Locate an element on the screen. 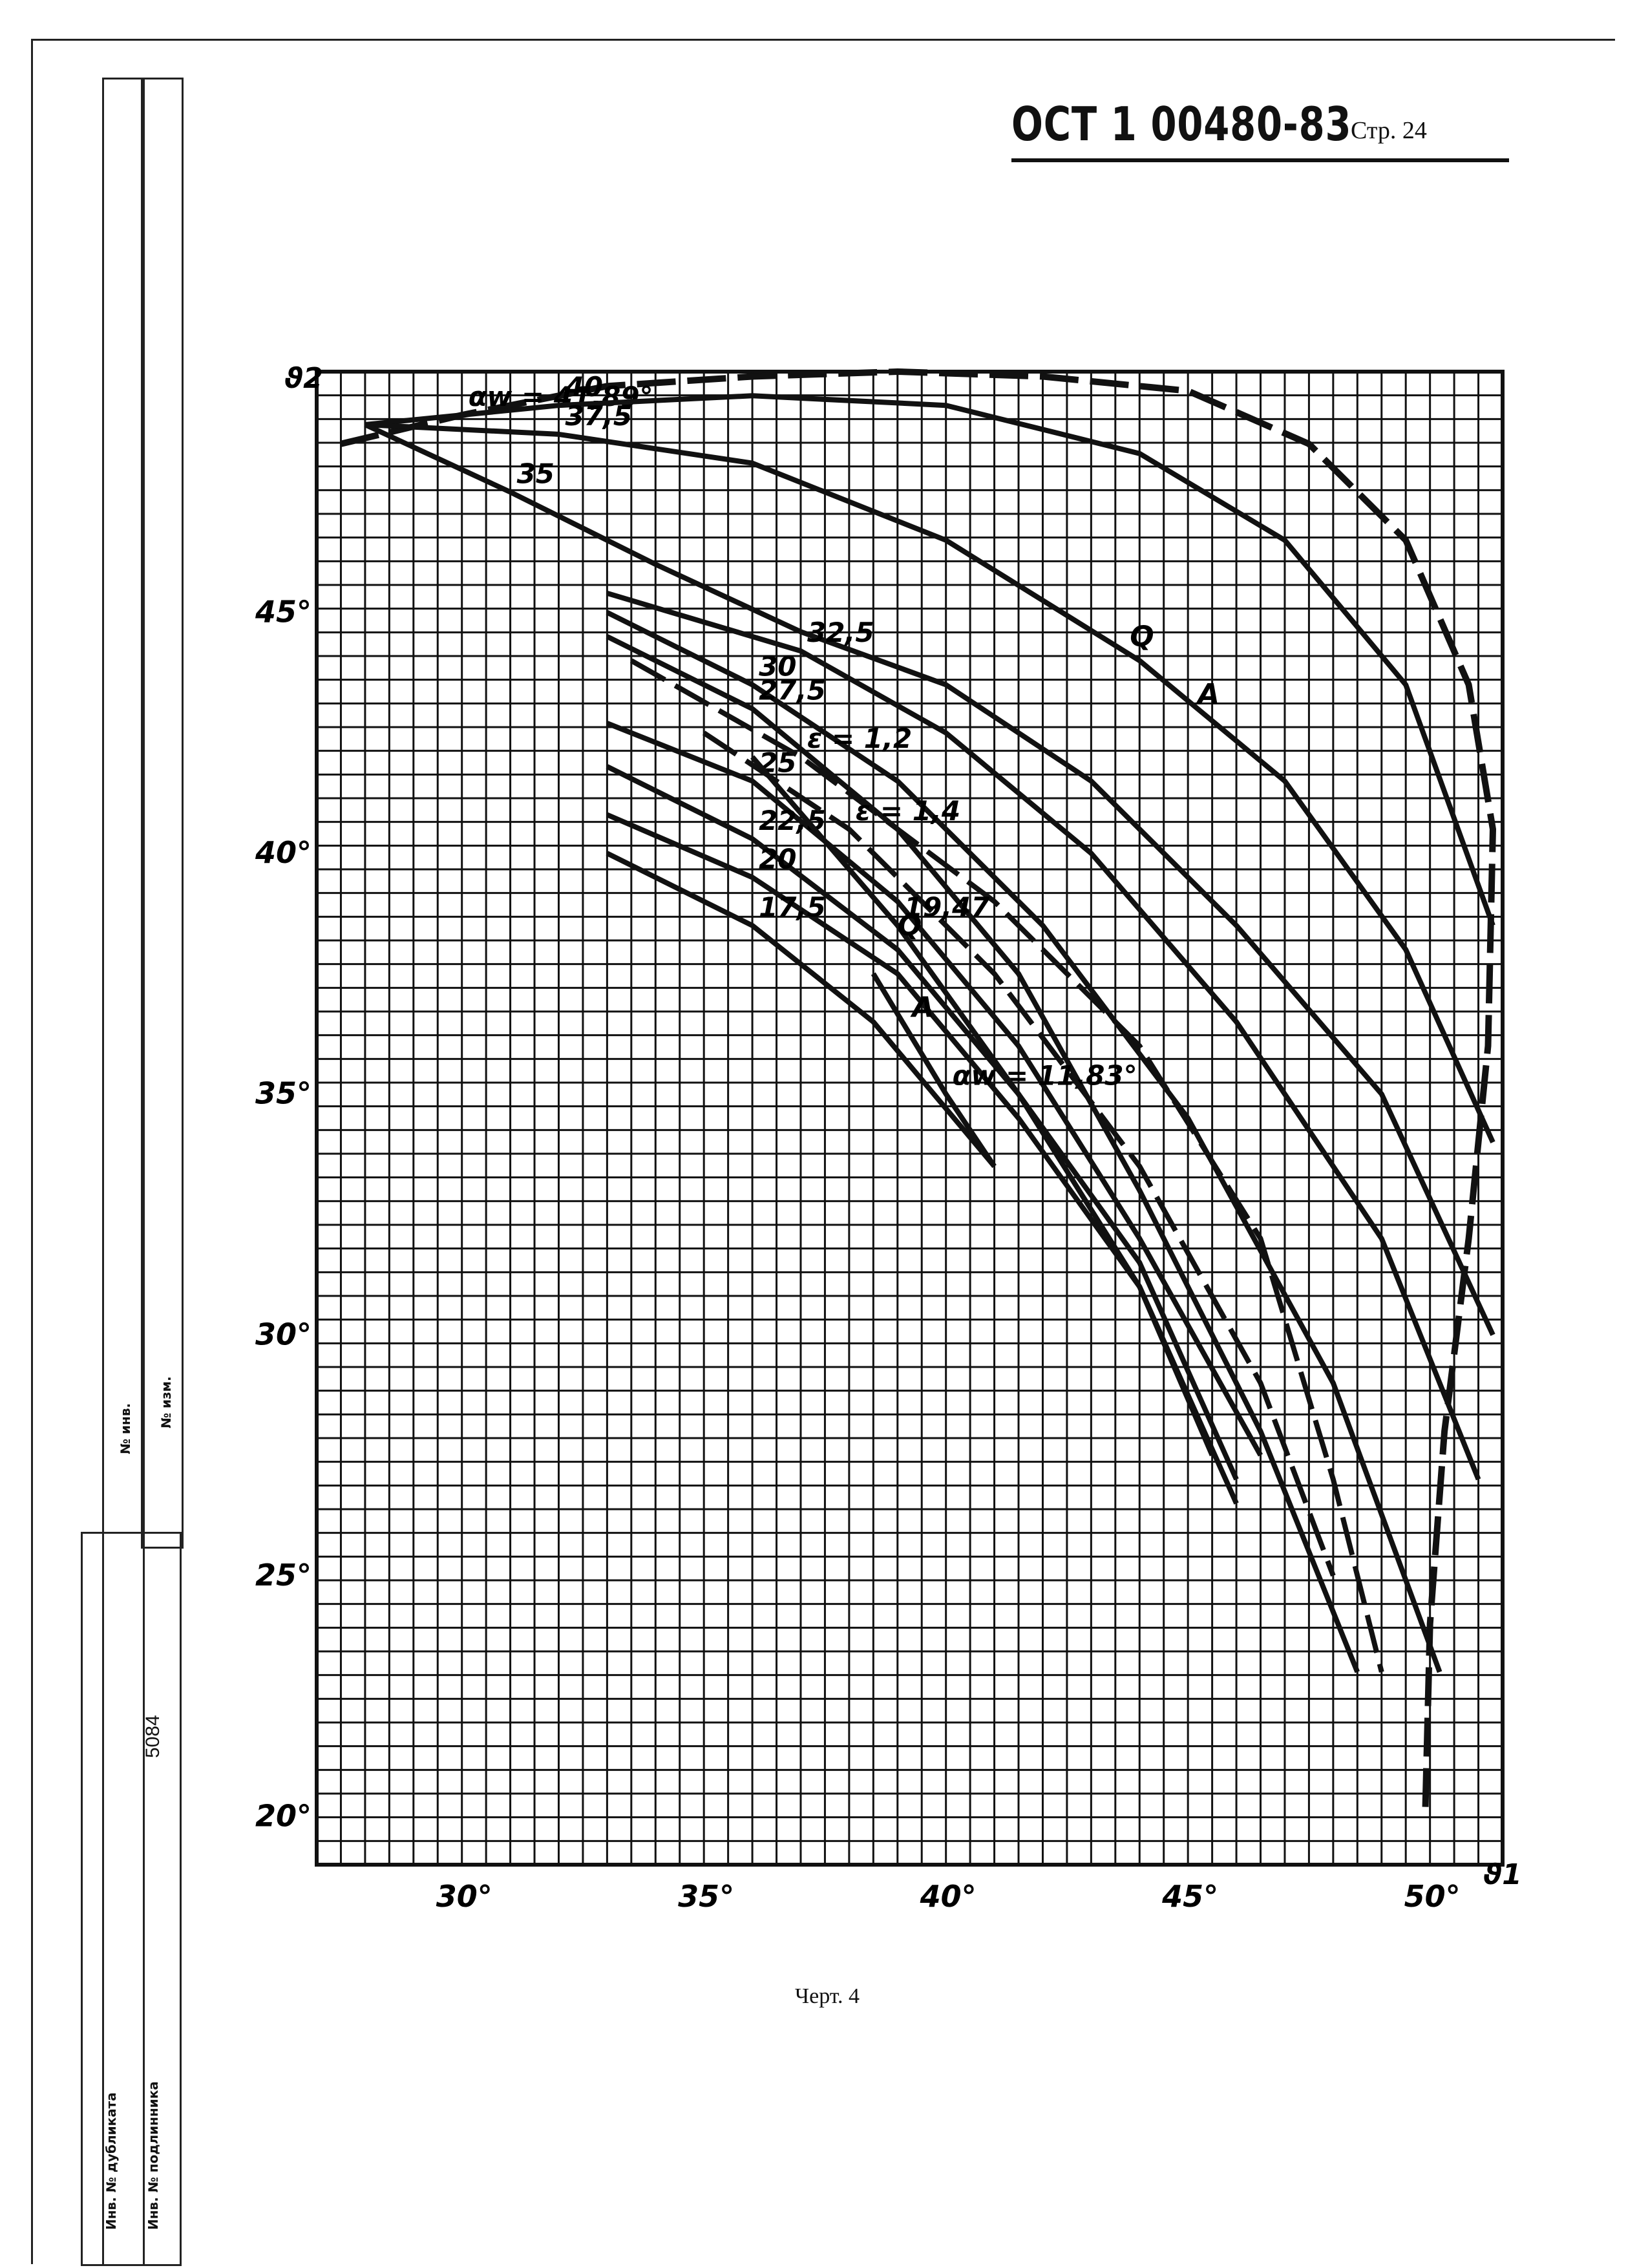  doc-code: ОСТ 1 00480-83 is located at coordinates (1181, 124).